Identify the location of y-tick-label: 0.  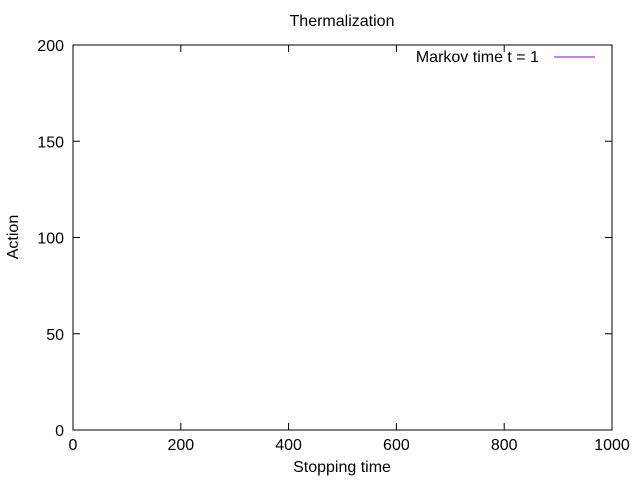
(59, 431).